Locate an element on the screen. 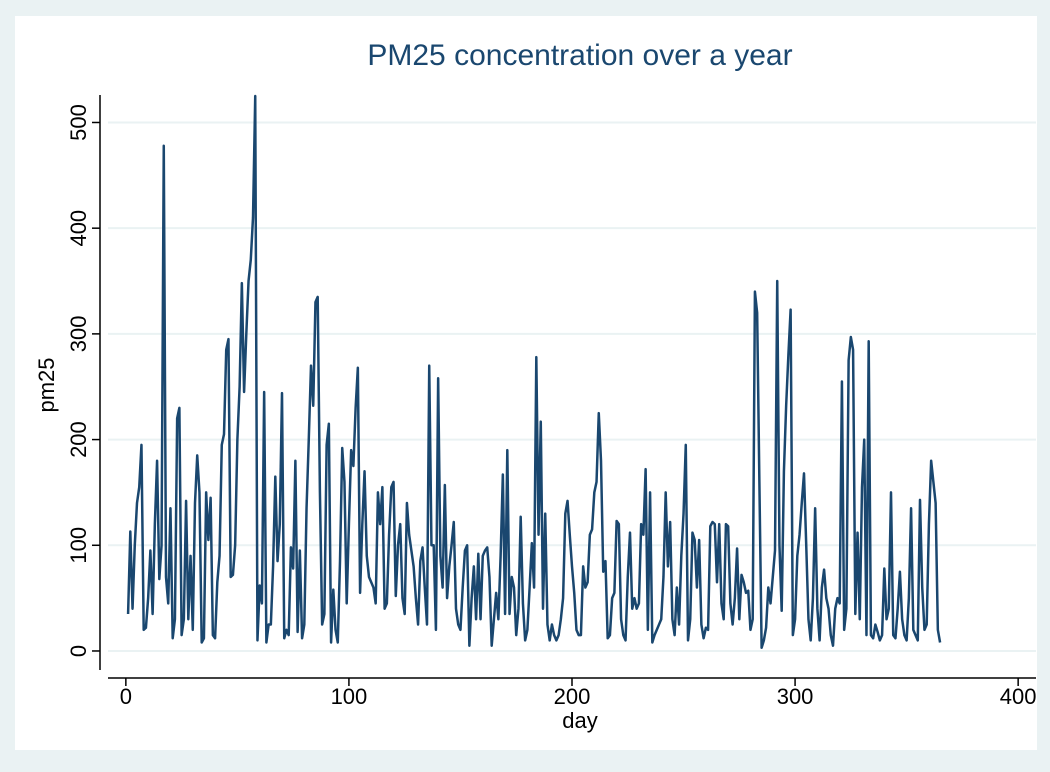 Image resolution: width=1050 pixels, height=772 pixels. y-axis-label: pm25 is located at coordinates (46, 384).